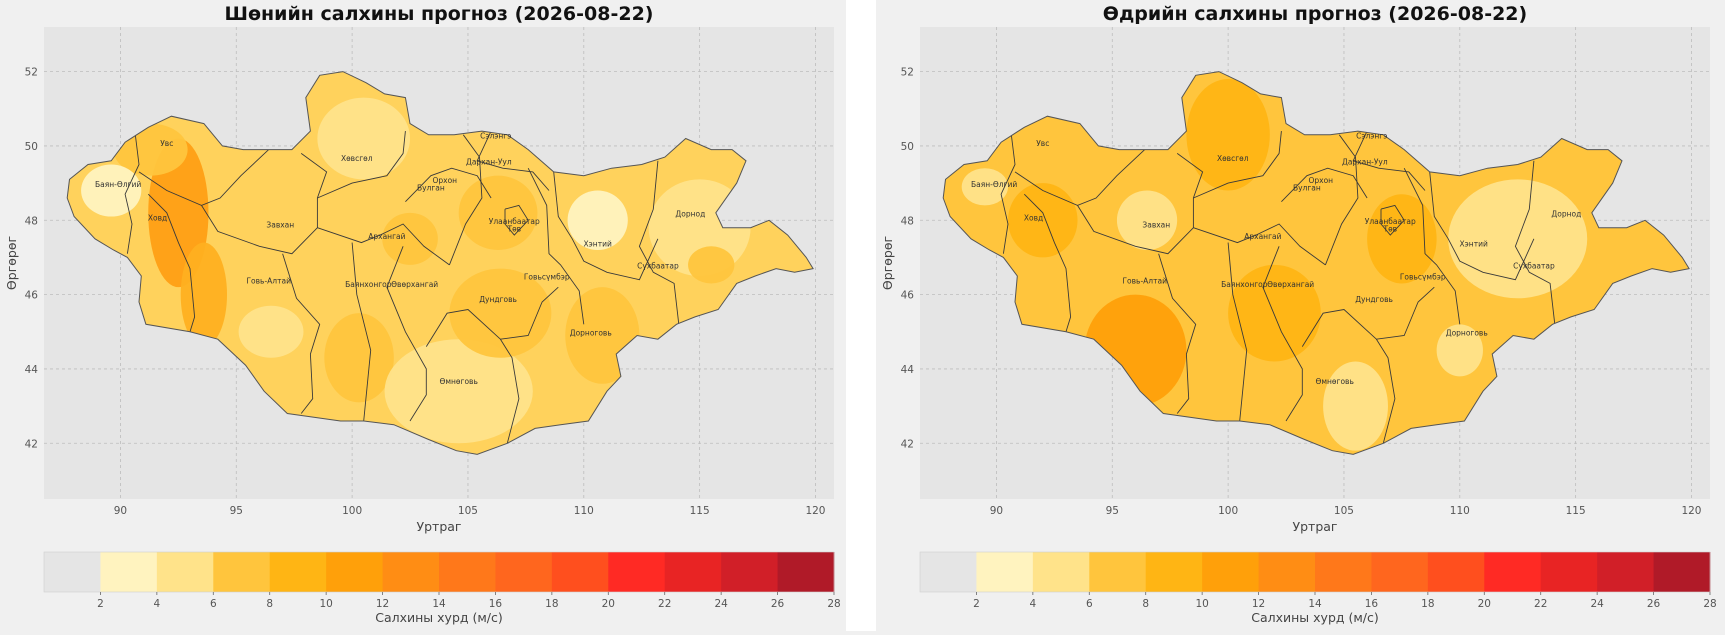 The image size is (1725, 635). I want to click on y-tick-label: 50, so click(907, 147).